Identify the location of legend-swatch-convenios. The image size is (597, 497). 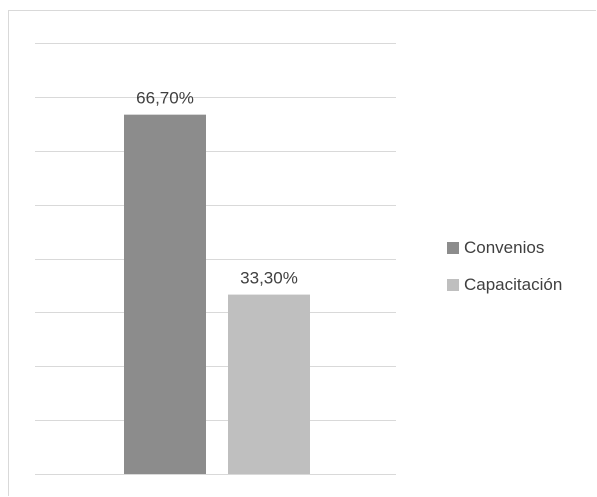
(453, 248).